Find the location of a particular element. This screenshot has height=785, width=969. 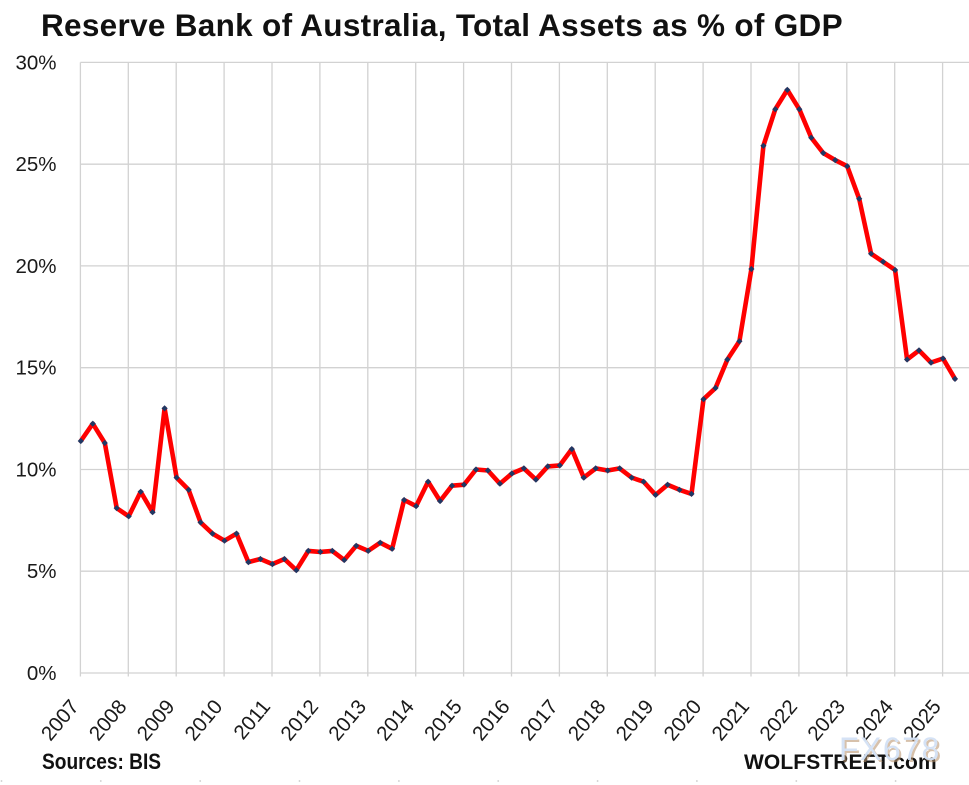

svg-text: 2007 is located at coordinates (60, 720).